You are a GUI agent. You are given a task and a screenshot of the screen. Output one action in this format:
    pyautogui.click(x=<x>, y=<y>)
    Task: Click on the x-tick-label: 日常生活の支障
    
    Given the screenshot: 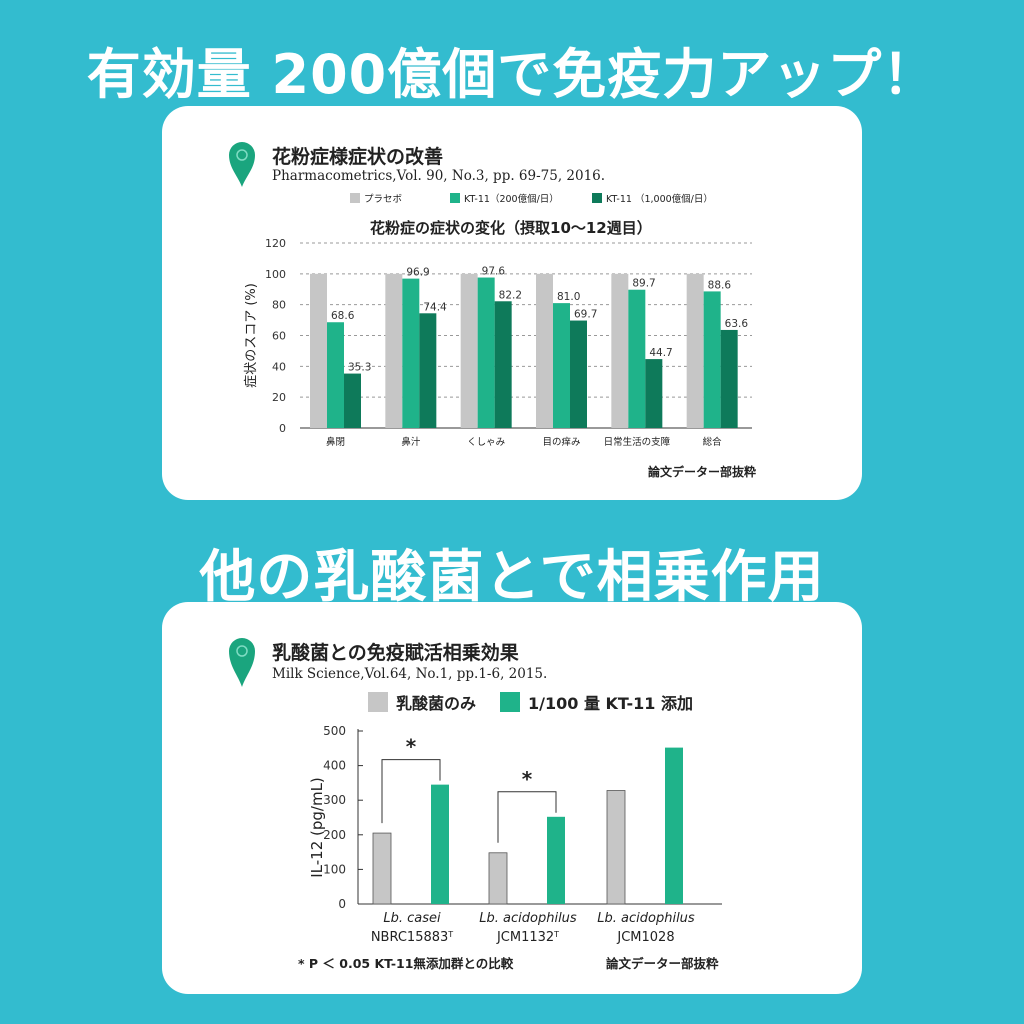 What is the action you would take?
    pyautogui.click(x=637, y=442)
    